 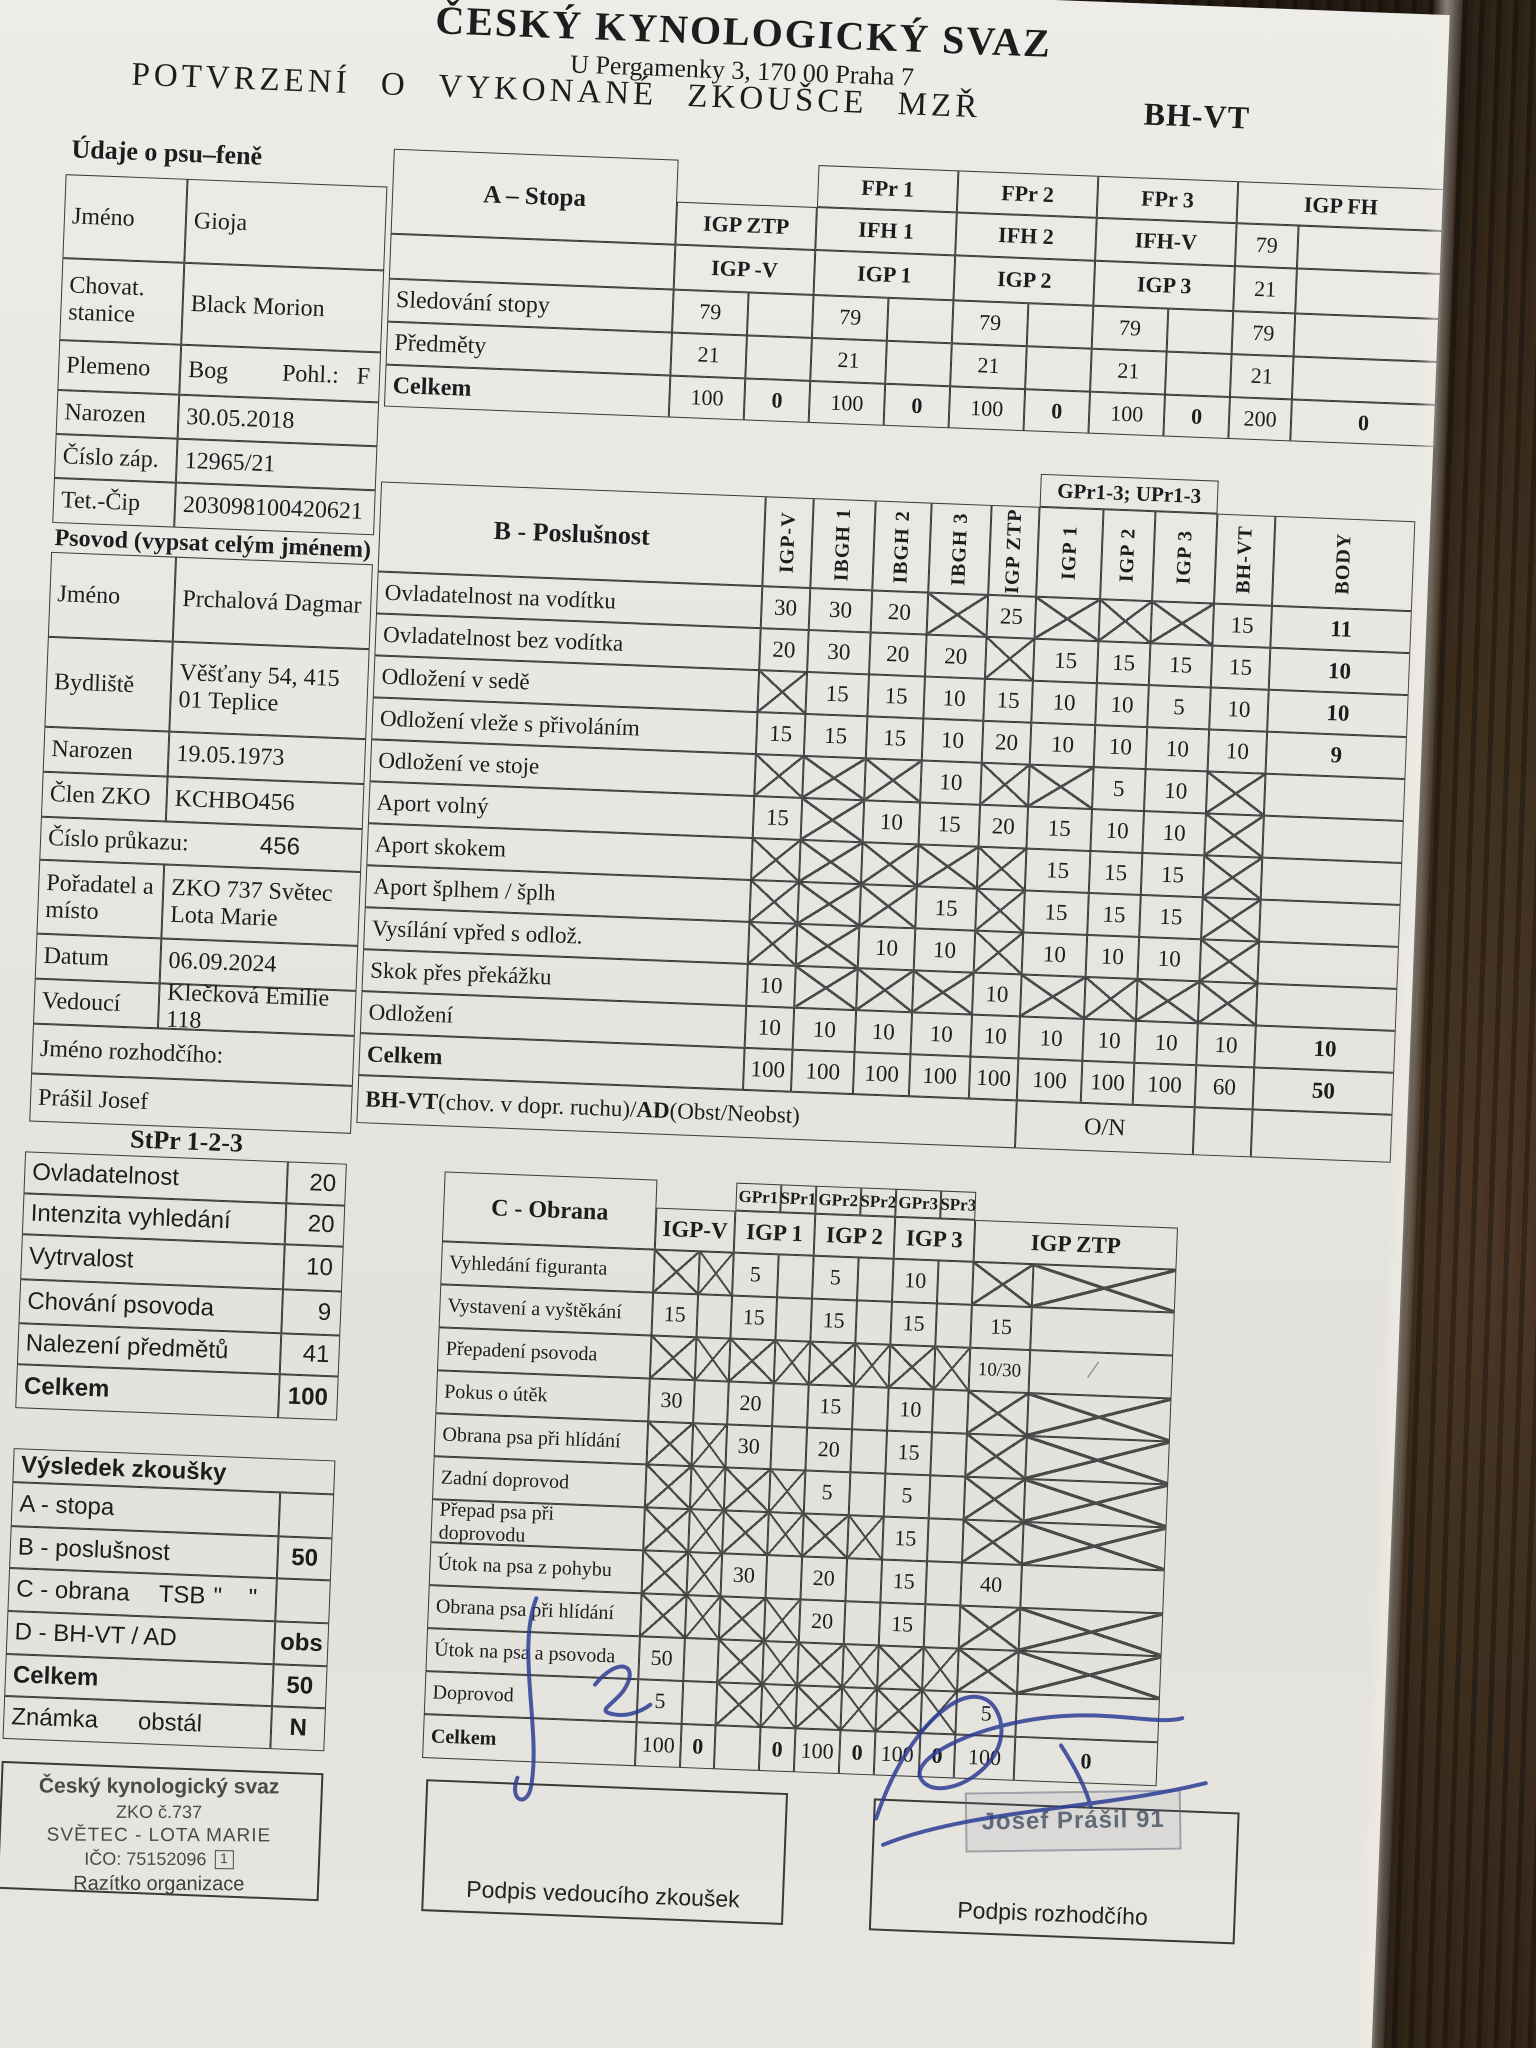 What do you see at coordinates (1026, 236) in the screenshot?
I see `column-header-mid: IFH 2` at bounding box center [1026, 236].